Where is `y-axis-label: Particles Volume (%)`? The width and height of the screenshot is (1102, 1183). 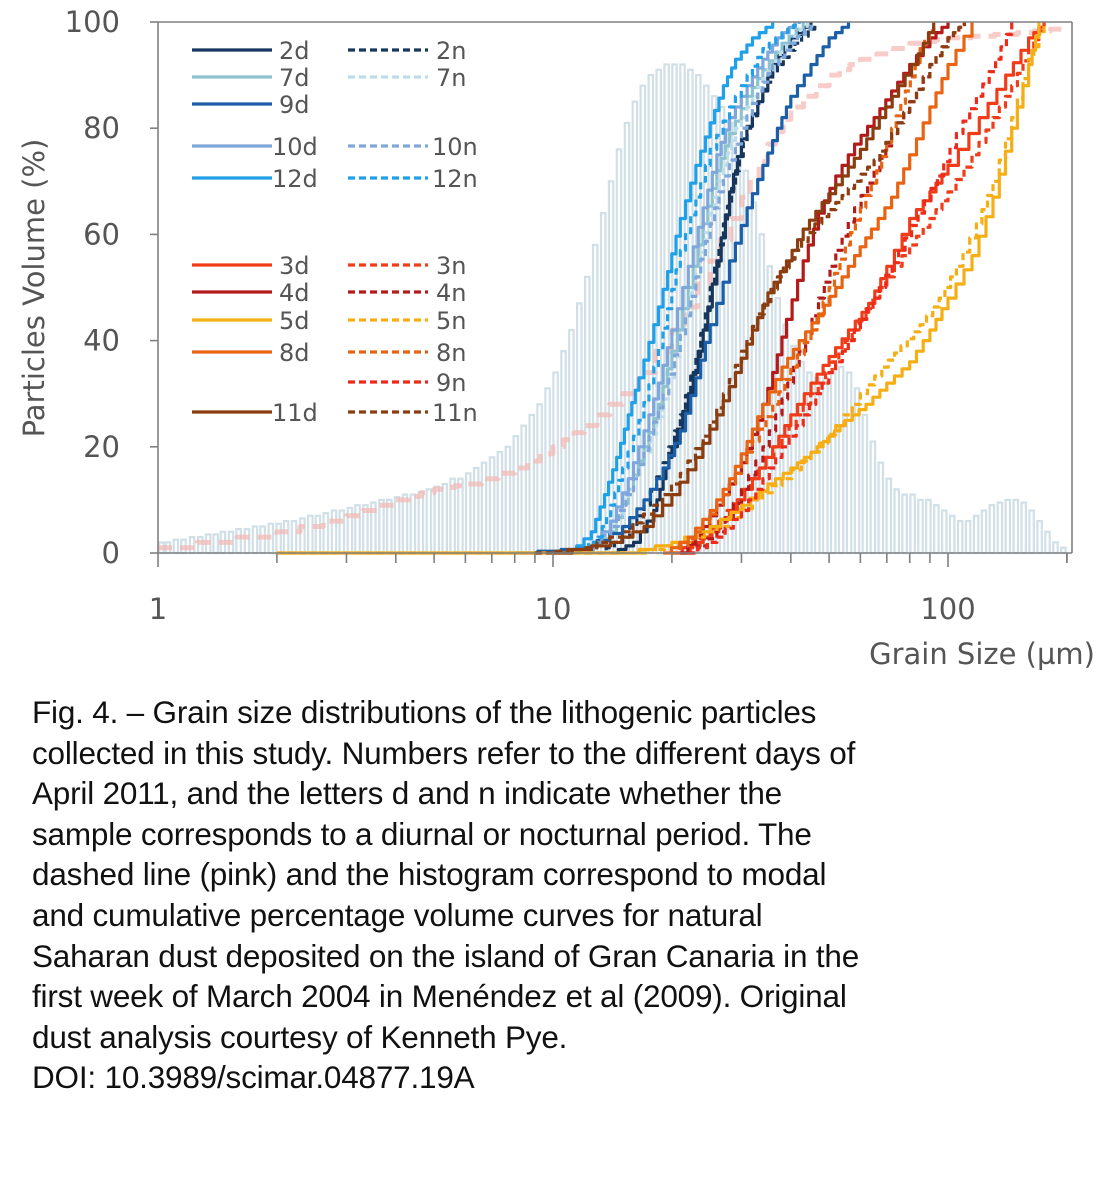
y-axis-label: Particles Volume (%) is located at coordinates (34, 288).